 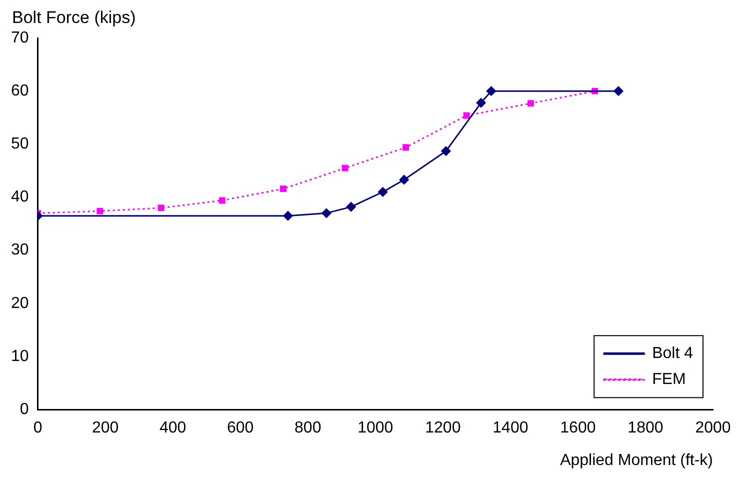 I want to click on y-tick-label: 70, so click(x=20, y=37).